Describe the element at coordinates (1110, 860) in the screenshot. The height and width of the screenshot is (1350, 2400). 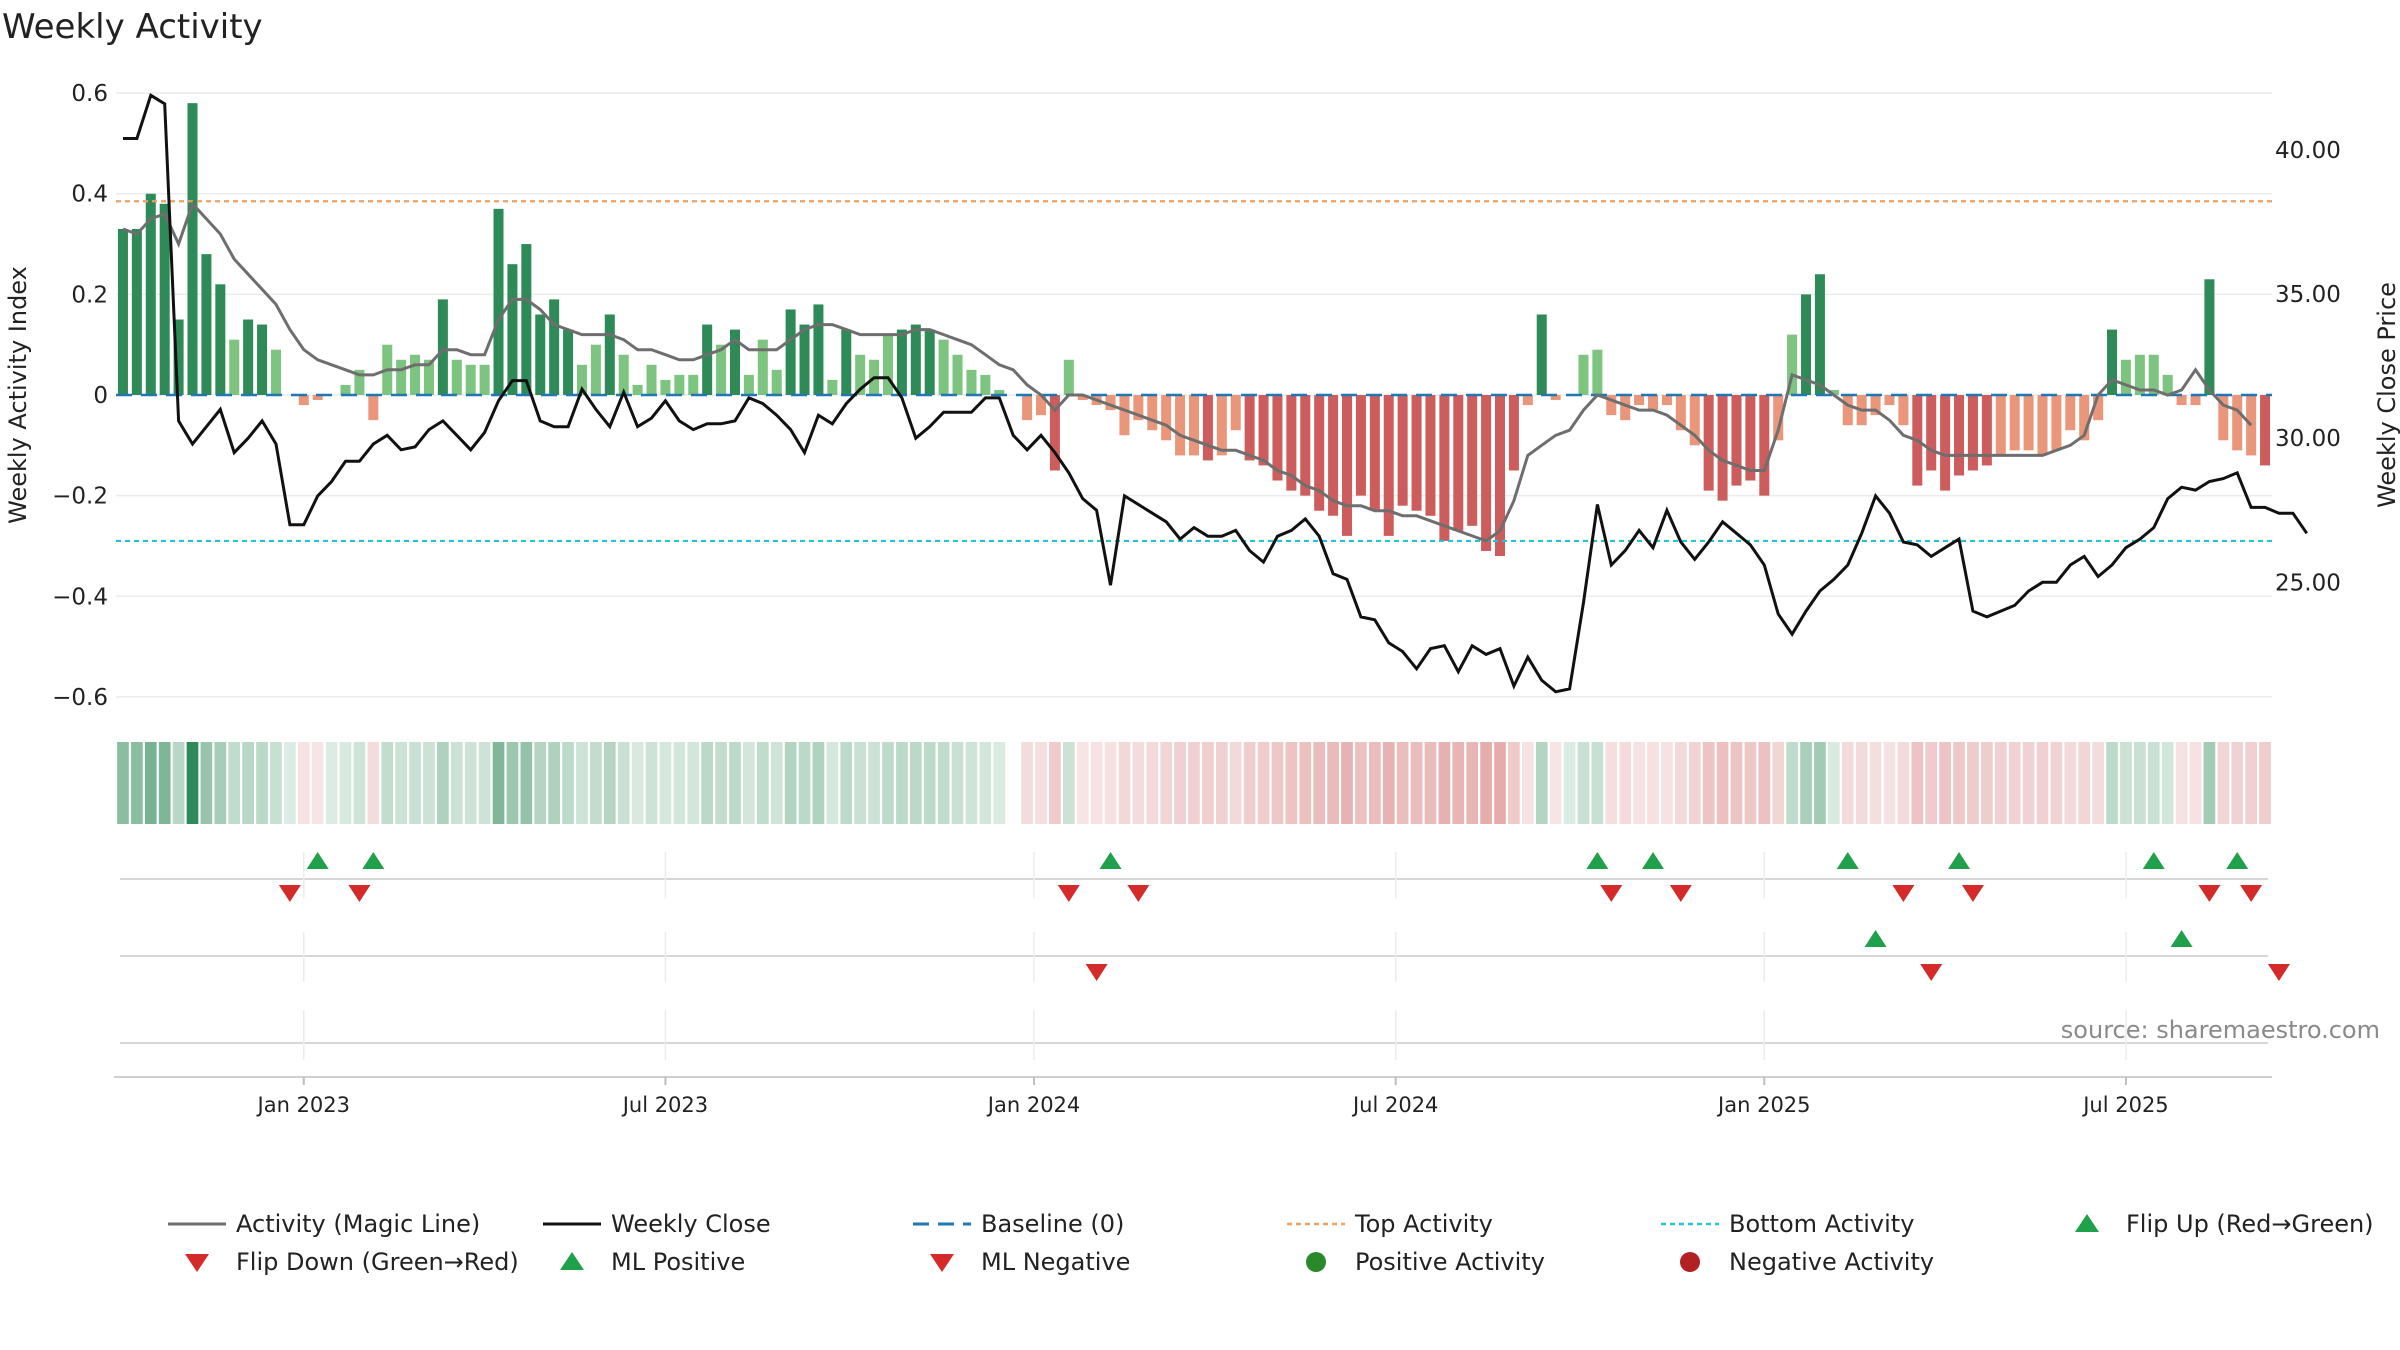
I see `flip-up-marker` at that location.